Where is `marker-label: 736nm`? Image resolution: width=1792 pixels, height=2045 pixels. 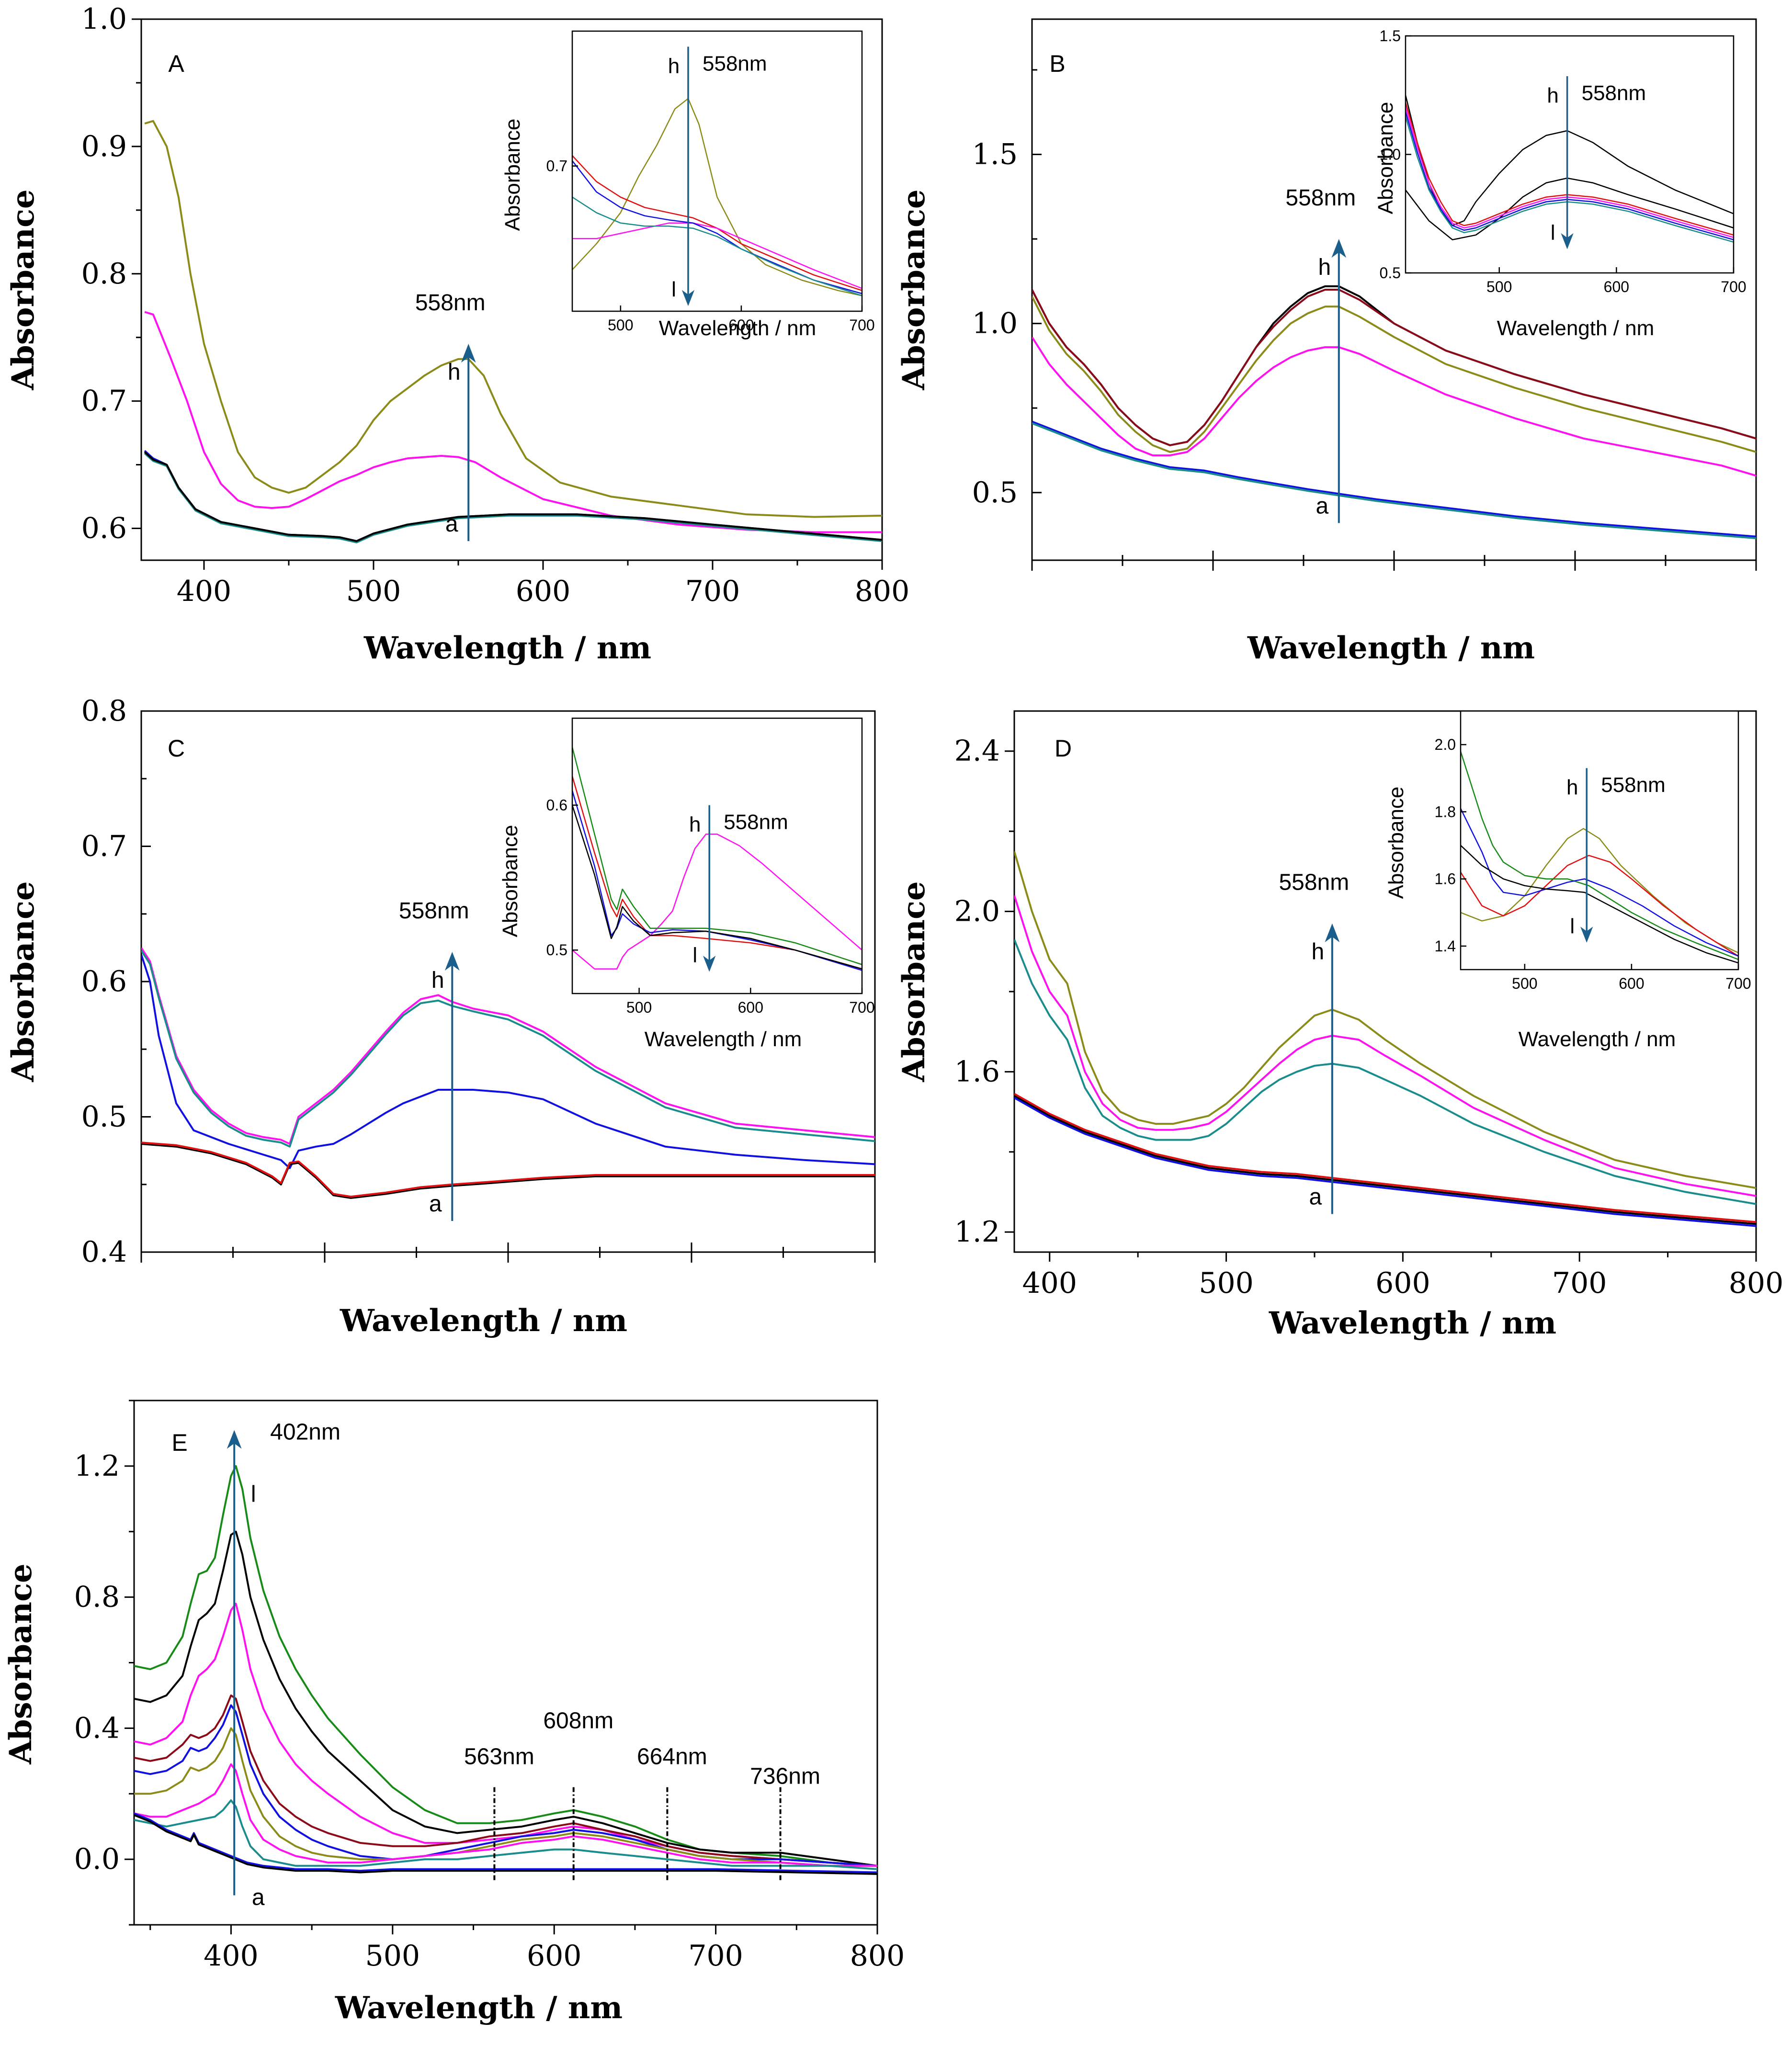 marker-label: 736nm is located at coordinates (785, 1777).